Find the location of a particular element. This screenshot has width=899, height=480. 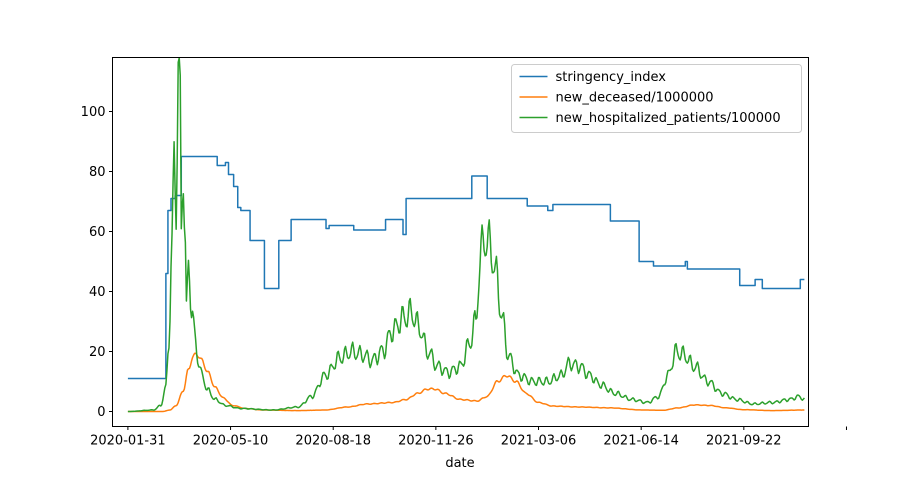

series-line is located at coordinates (466, 382).